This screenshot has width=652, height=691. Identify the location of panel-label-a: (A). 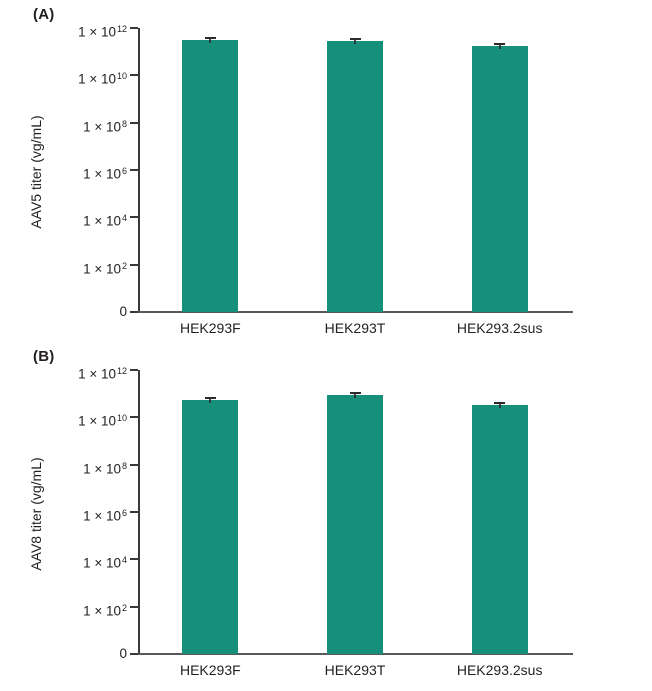
(44, 14).